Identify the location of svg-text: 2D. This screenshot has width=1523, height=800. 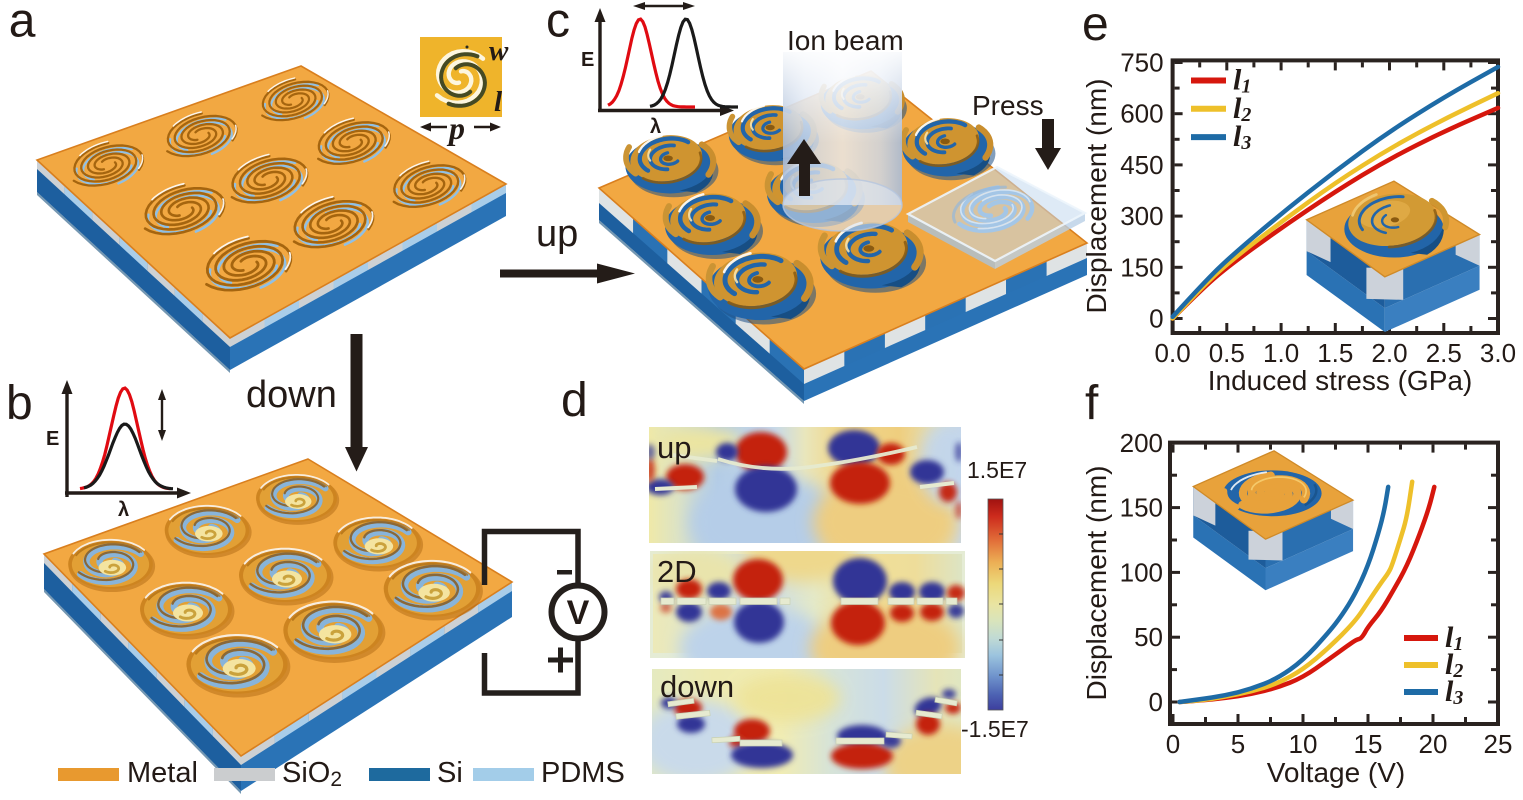
(677, 571).